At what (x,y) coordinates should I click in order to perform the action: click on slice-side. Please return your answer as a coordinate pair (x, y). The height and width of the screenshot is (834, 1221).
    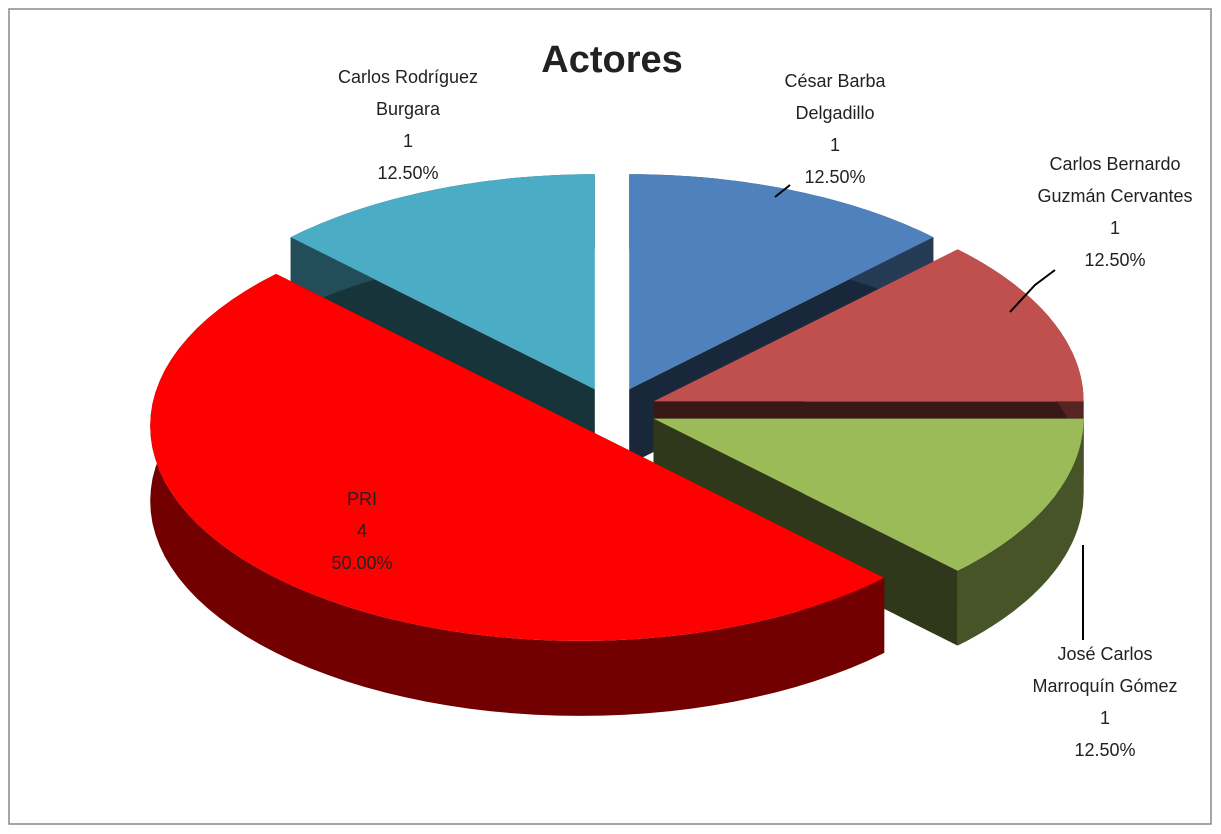
    Looking at the image, I should click on (1020, 532).